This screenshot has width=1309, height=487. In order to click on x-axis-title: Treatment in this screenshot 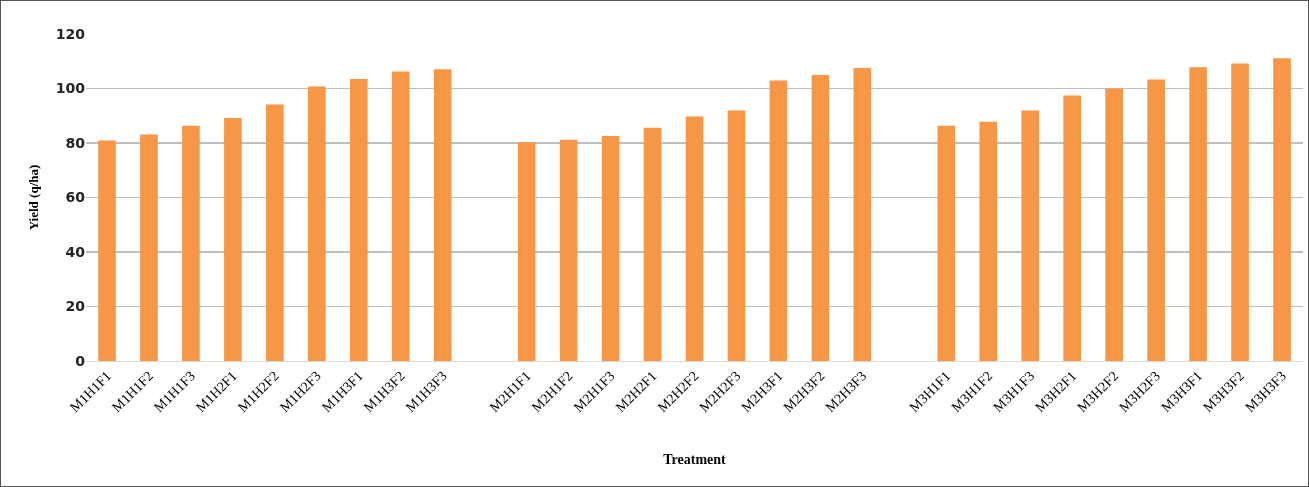, I will do `click(695, 460)`.